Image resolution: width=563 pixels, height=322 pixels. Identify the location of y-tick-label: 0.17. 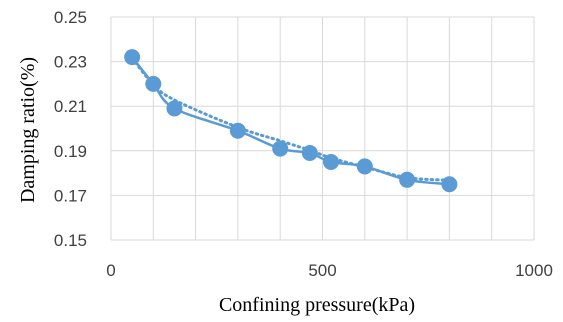
(70, 195).